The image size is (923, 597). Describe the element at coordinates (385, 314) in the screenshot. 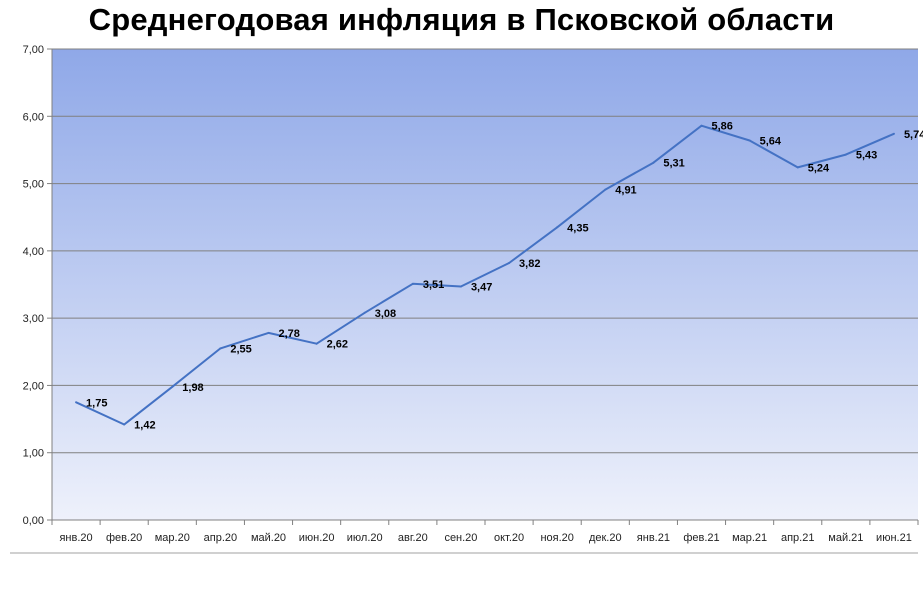

I see `data-label: 3,08` at that location.